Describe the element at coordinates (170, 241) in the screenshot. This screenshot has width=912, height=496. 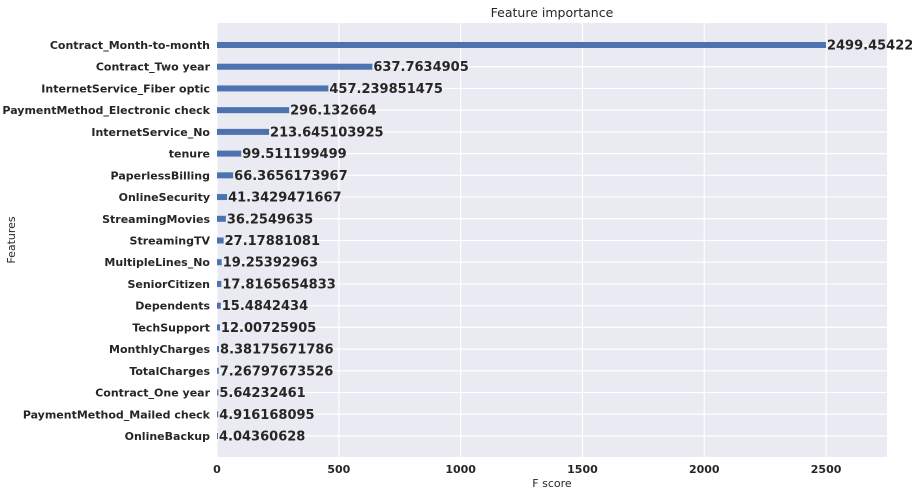
I see `y-tick-label: StreamingTV` at that location.